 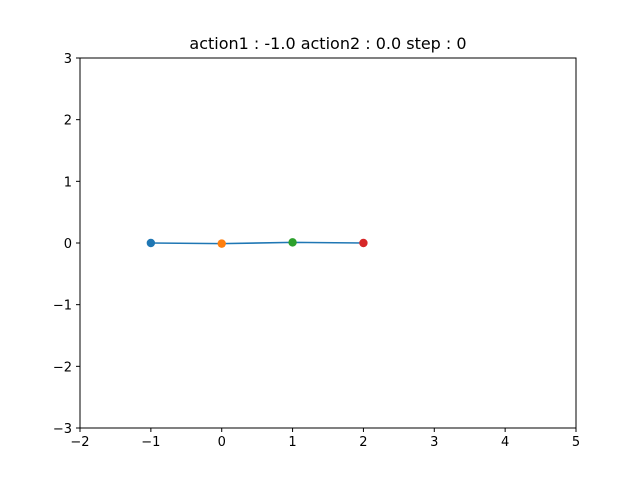 I want to click on y-axis: −3 −2 −1 0 1 2 3, so click(x=66, y=244).